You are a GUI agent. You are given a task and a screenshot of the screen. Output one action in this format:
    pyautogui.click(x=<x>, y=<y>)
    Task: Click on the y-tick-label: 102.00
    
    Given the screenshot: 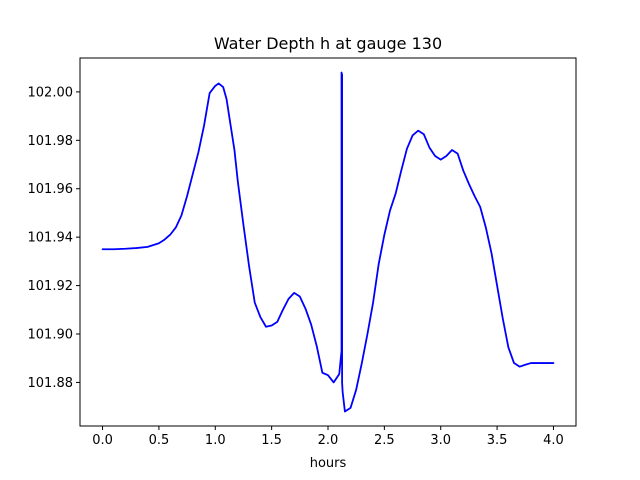 What is the action you would take?
    pyautogui.click(x=51, y=92)
    